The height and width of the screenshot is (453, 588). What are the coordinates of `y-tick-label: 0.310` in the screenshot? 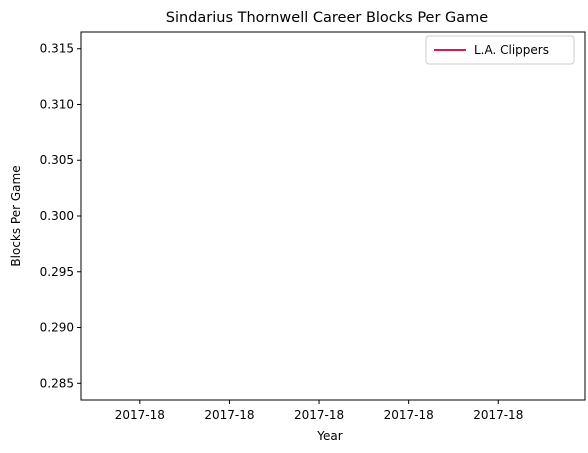 It's located at (57, 104).